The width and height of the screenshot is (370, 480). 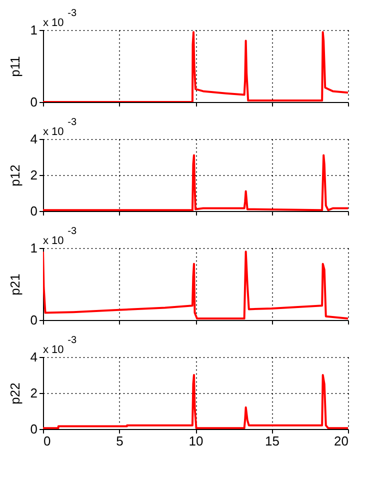 I want to click on x-tick-label: 0, so click(x=47, y=441).